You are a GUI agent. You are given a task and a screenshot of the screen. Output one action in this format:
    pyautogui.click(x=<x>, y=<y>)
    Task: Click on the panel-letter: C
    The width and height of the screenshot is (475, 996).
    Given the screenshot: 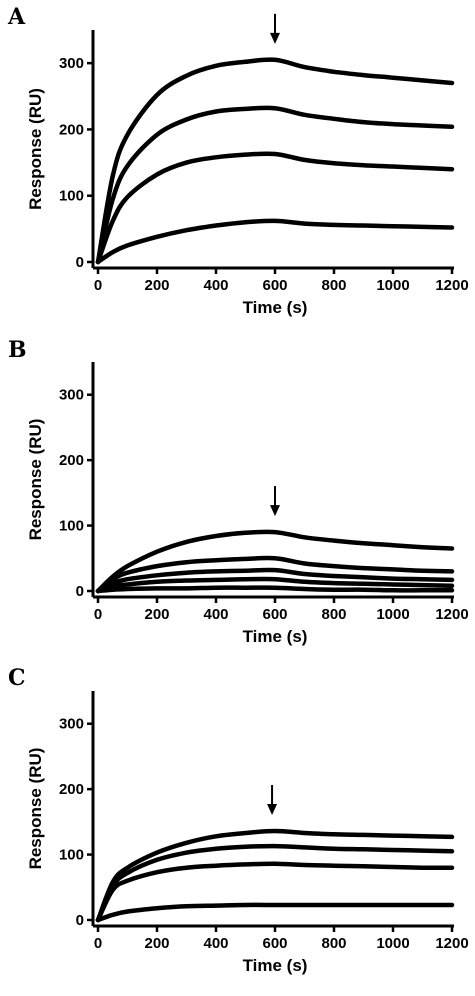 What is the action you would take?
    pyautogui.click(x=17, y=678)
    